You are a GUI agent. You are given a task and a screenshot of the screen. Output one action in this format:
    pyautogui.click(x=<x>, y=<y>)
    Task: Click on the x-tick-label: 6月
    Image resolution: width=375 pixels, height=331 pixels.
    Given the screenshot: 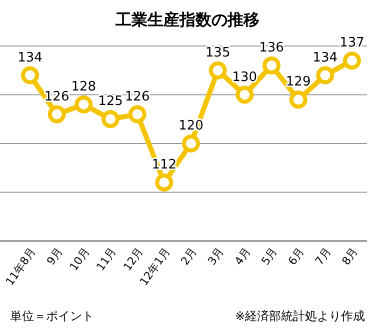 What is the action you would take?
    pyautogui.click(x=296, y=256)
    